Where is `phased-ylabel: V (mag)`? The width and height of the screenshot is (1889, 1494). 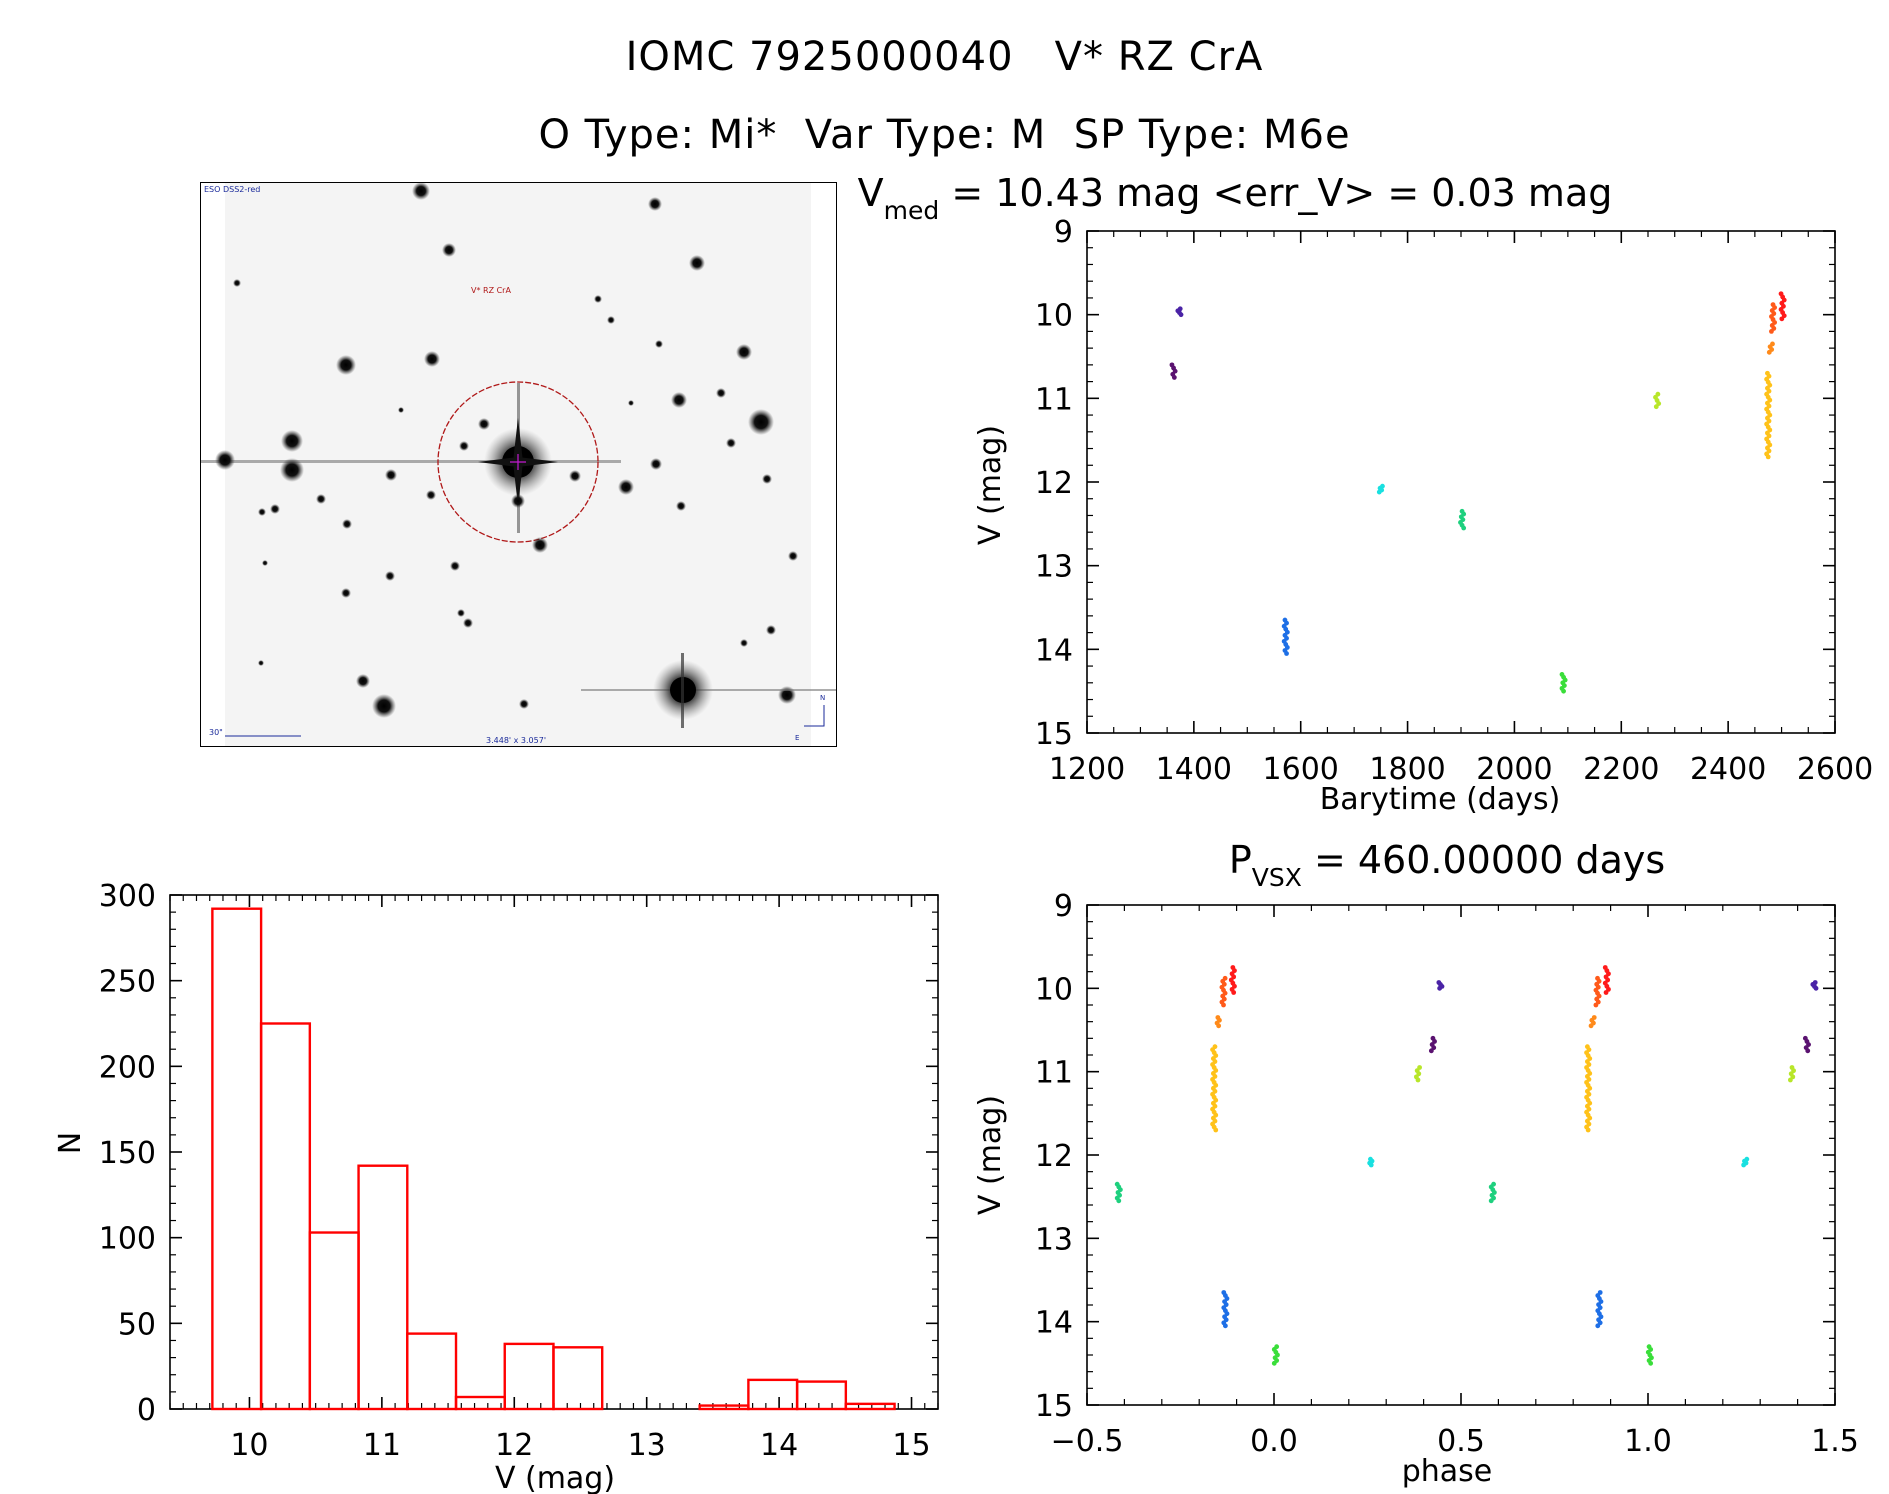 phased-ylabel: V (mag) is located at coordinates (990, 1155).